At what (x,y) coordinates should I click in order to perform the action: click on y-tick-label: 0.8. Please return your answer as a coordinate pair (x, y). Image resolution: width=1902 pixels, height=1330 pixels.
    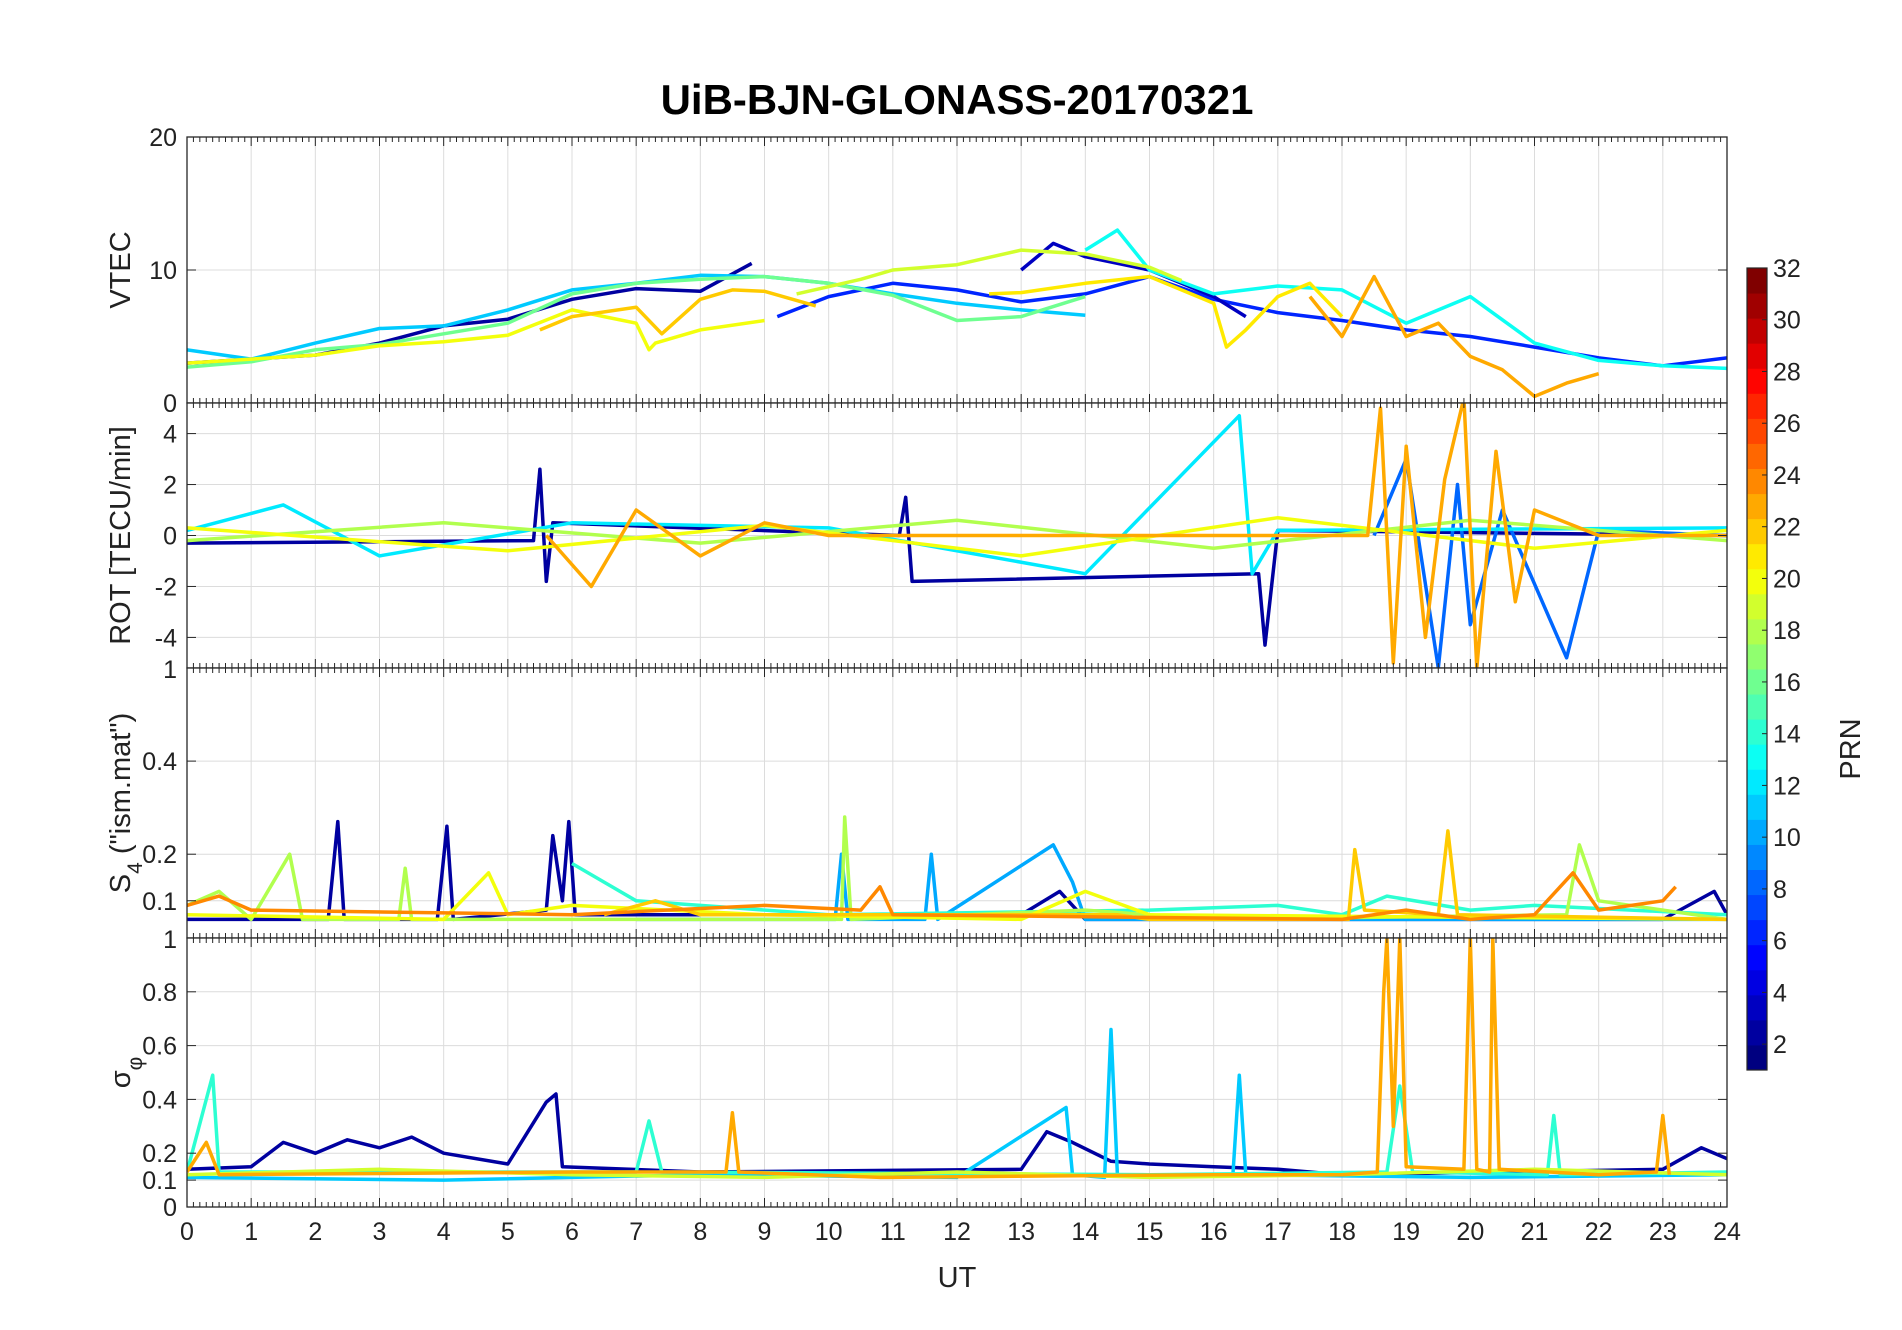
    Looking at the image, I should click on (159, 993).